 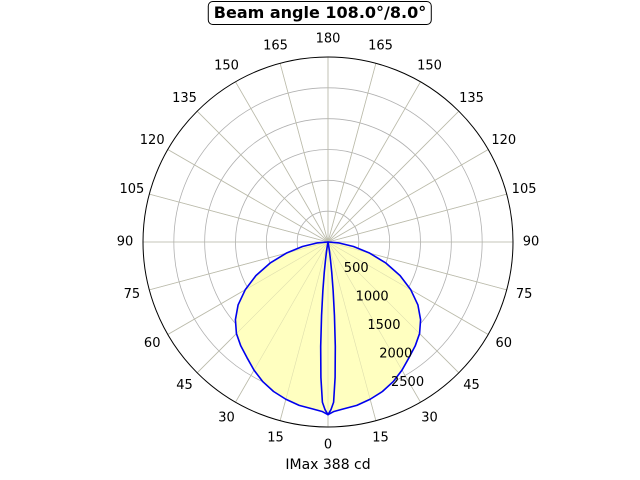 I want to click on x-axis-label: IMax 388 cd, so click(x=328, y=465).